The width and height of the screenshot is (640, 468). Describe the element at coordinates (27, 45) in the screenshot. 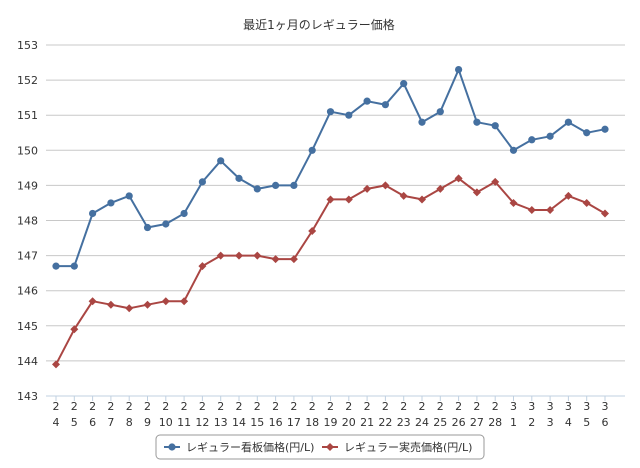

I see `y-tick-label: 153` at that location.